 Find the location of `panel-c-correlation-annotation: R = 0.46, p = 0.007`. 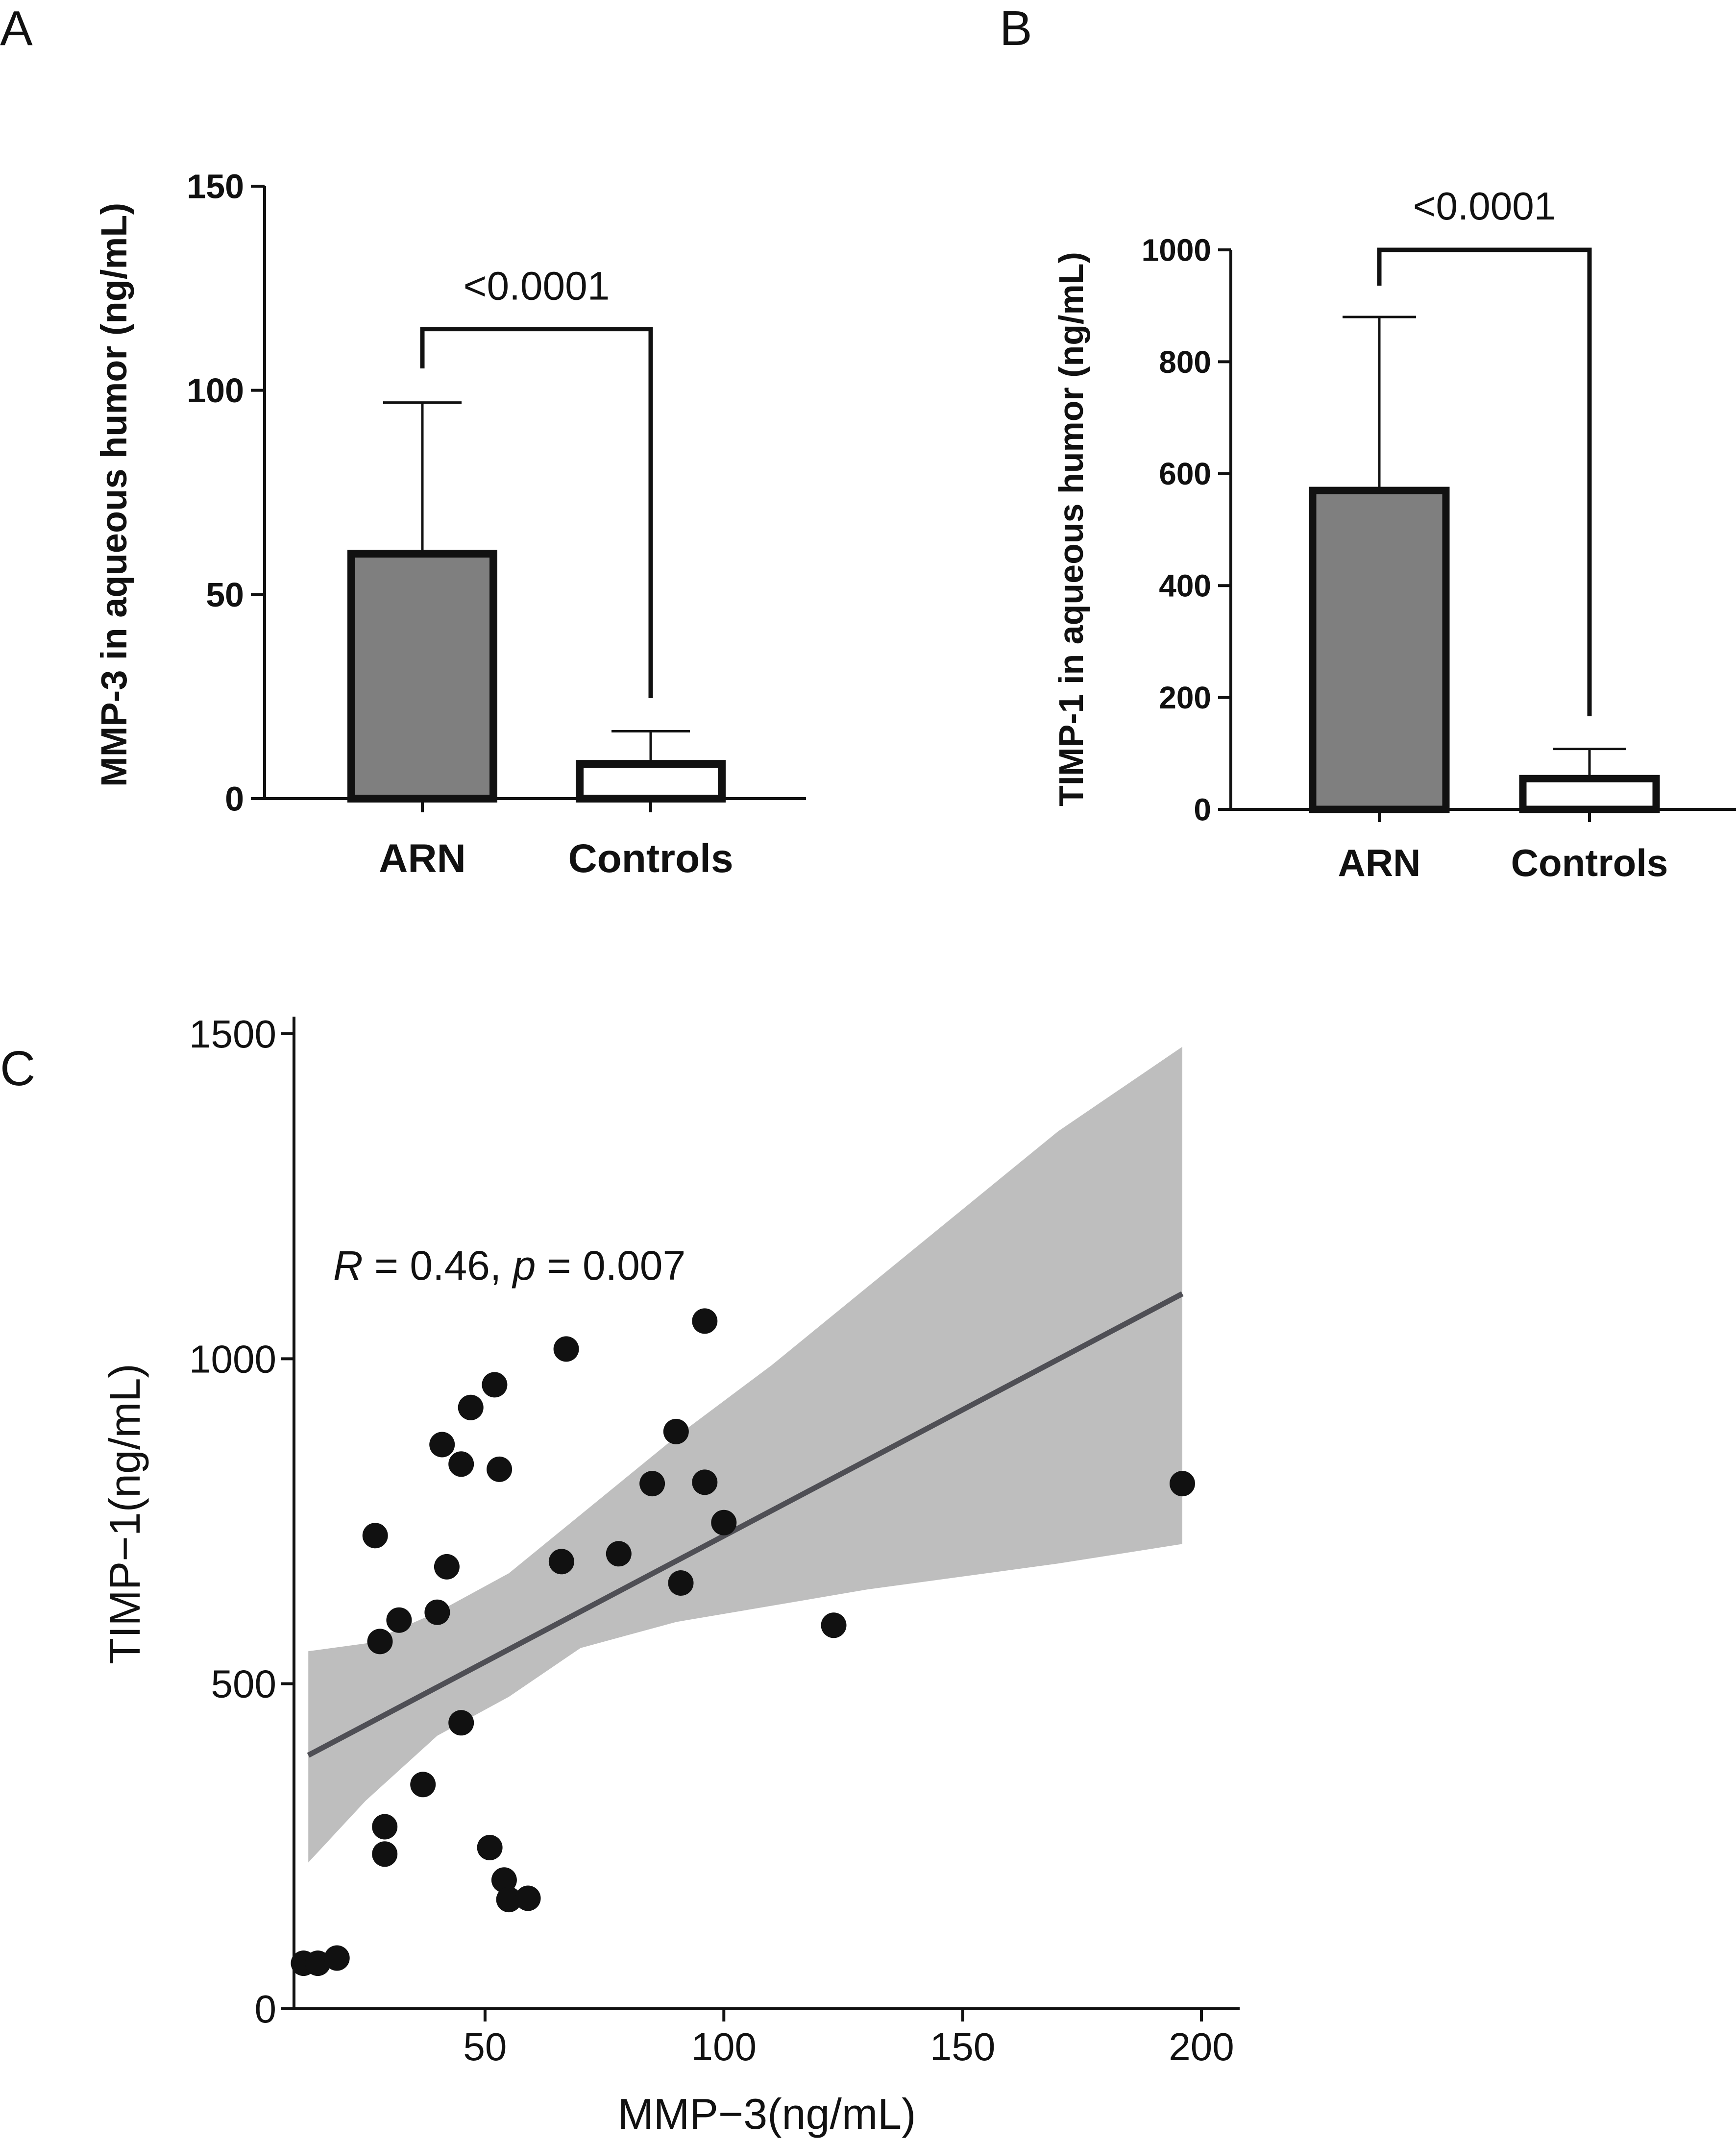

panel-c-correlation-annotation: R = 0.46, p = 0.007 is located at coordinates (509, 1265).